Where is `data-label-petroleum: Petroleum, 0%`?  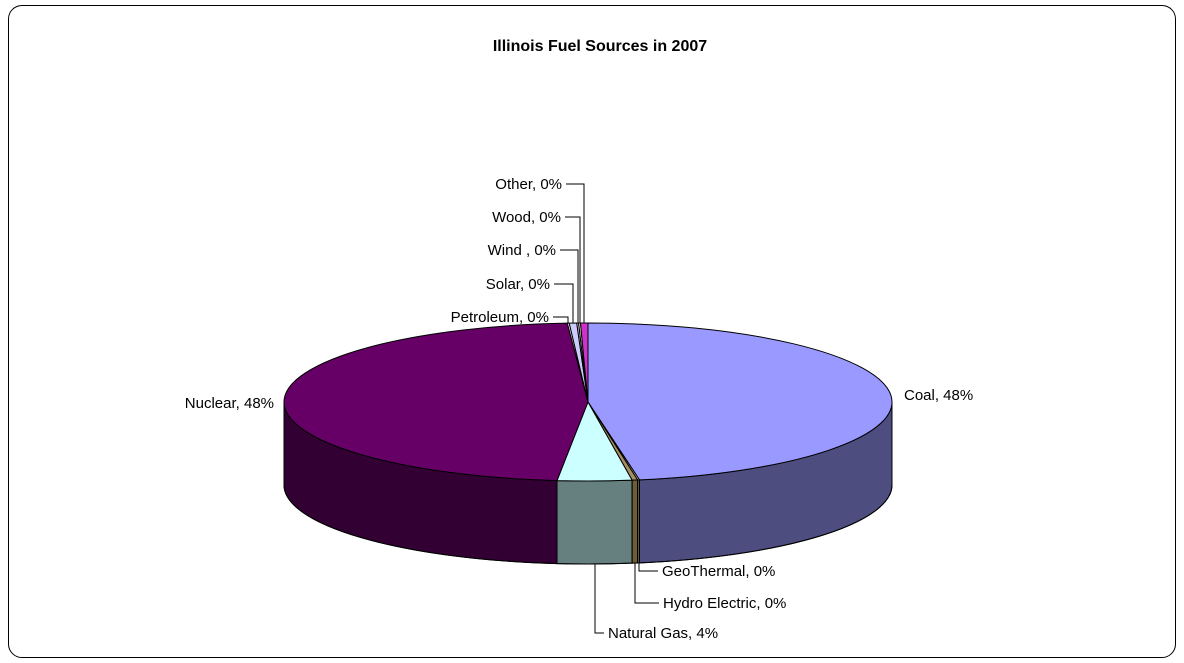
data-label-petroleum: Petroleum, 0% is located at coordinates (500, 317).